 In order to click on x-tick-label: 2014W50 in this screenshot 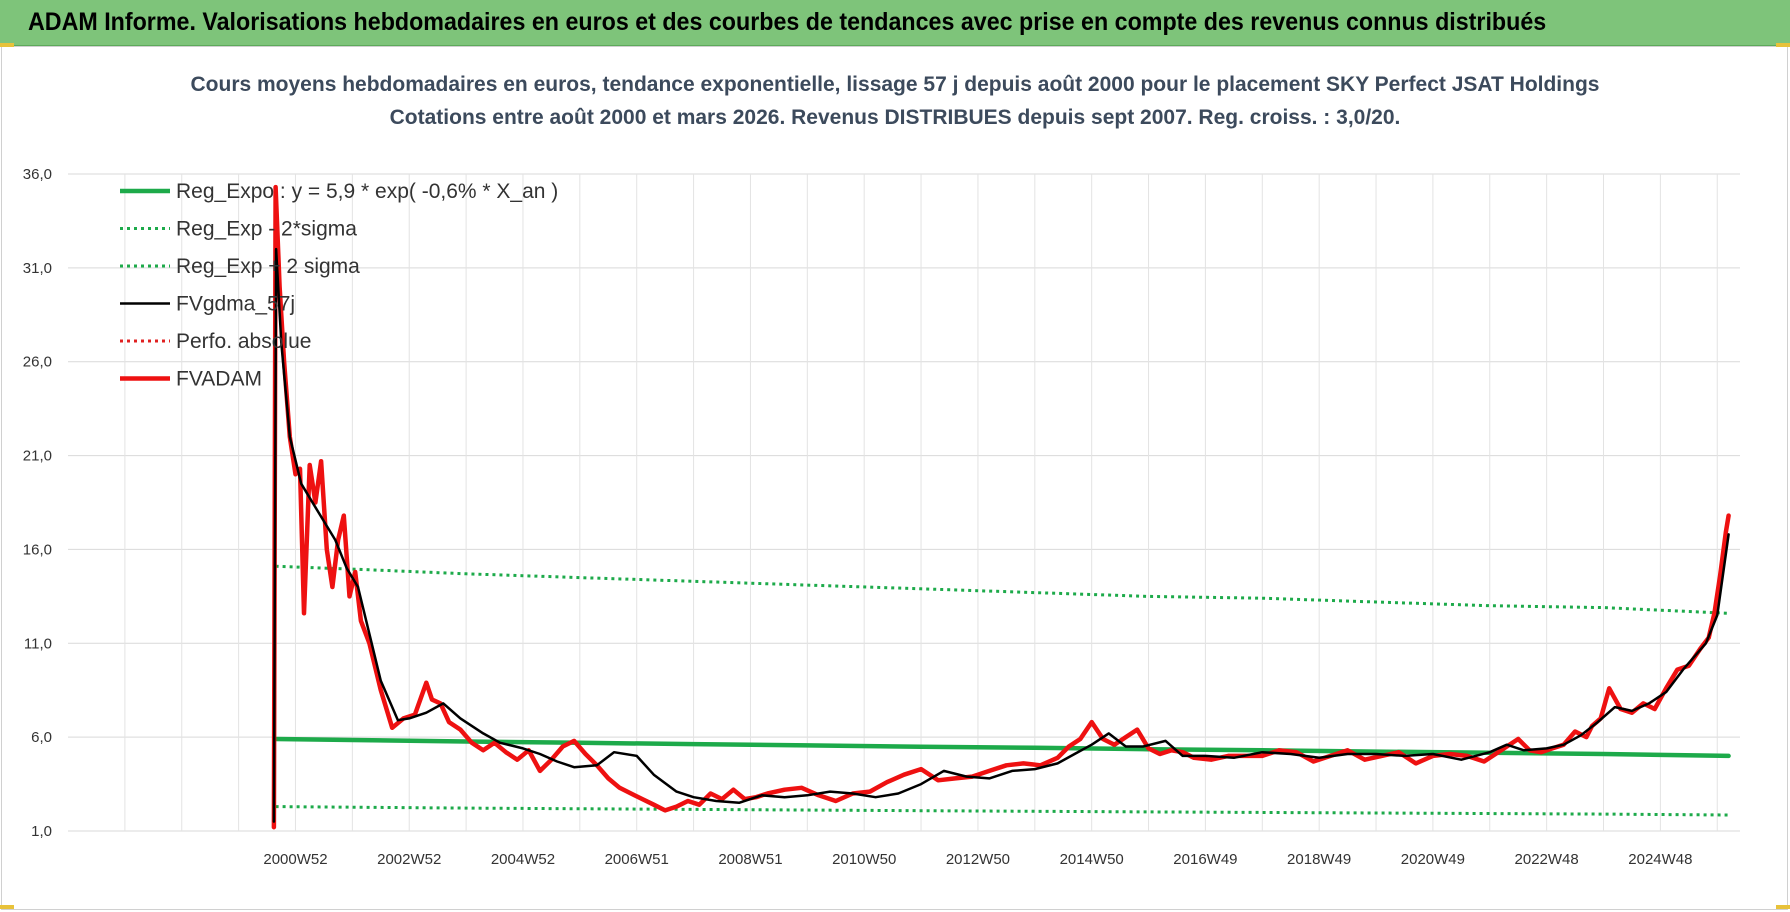, I will do `click(1092, 859)`.